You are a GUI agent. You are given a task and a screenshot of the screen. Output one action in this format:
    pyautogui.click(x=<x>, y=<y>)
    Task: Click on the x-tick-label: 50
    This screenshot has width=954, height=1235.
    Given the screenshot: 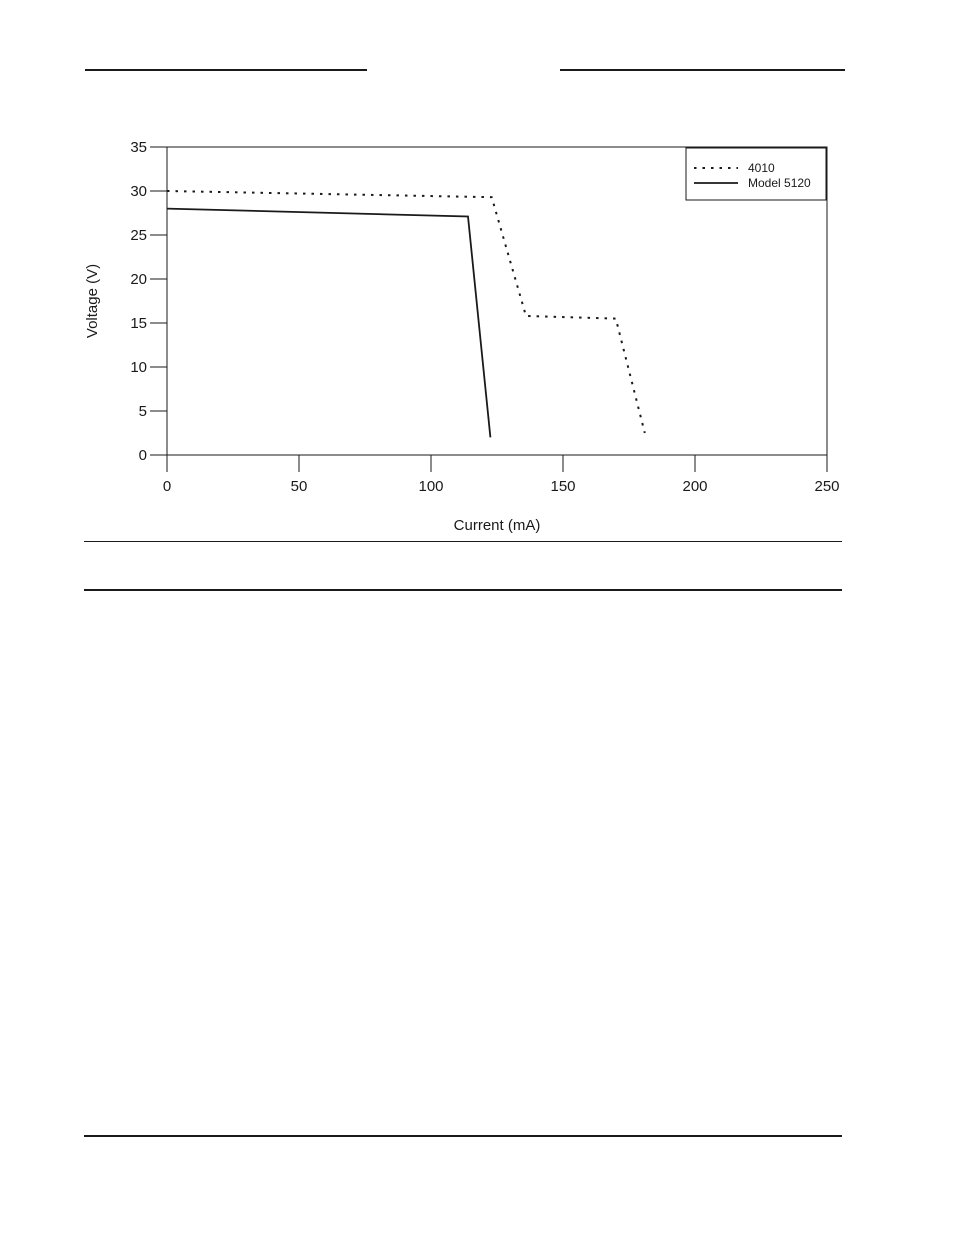 What is the action you would take?
    pyautogui.click(x=299, y=486)
    